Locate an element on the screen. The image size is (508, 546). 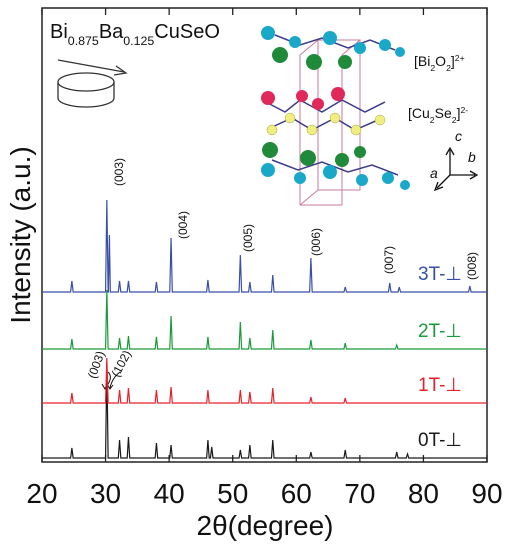
formula-part: 0.125 is located at coordinates (138, 41).